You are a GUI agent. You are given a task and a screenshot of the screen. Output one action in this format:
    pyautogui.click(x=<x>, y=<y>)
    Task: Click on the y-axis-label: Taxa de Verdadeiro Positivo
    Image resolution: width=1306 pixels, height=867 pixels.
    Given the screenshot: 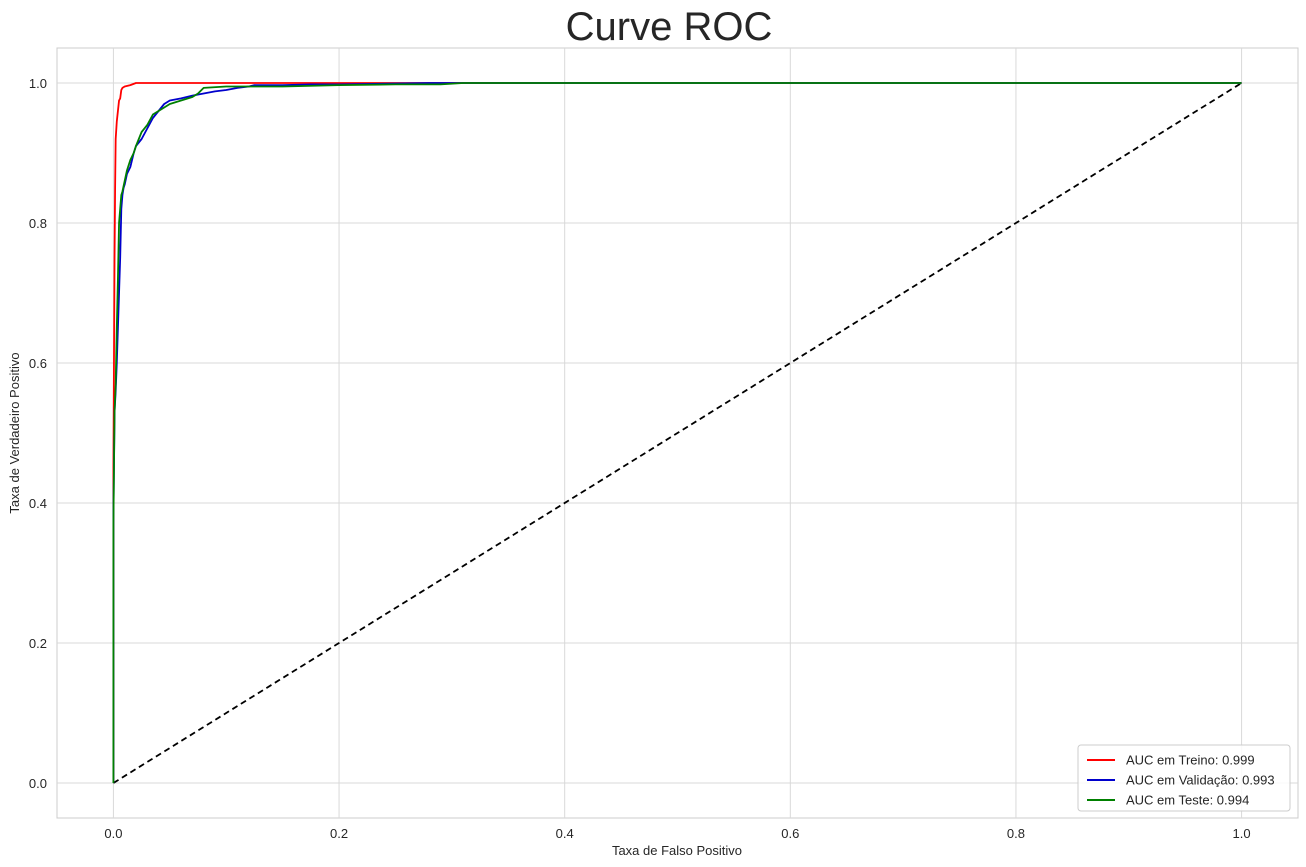 What is the action you would take?
    pyautogui.click(x=14, y=432)
    